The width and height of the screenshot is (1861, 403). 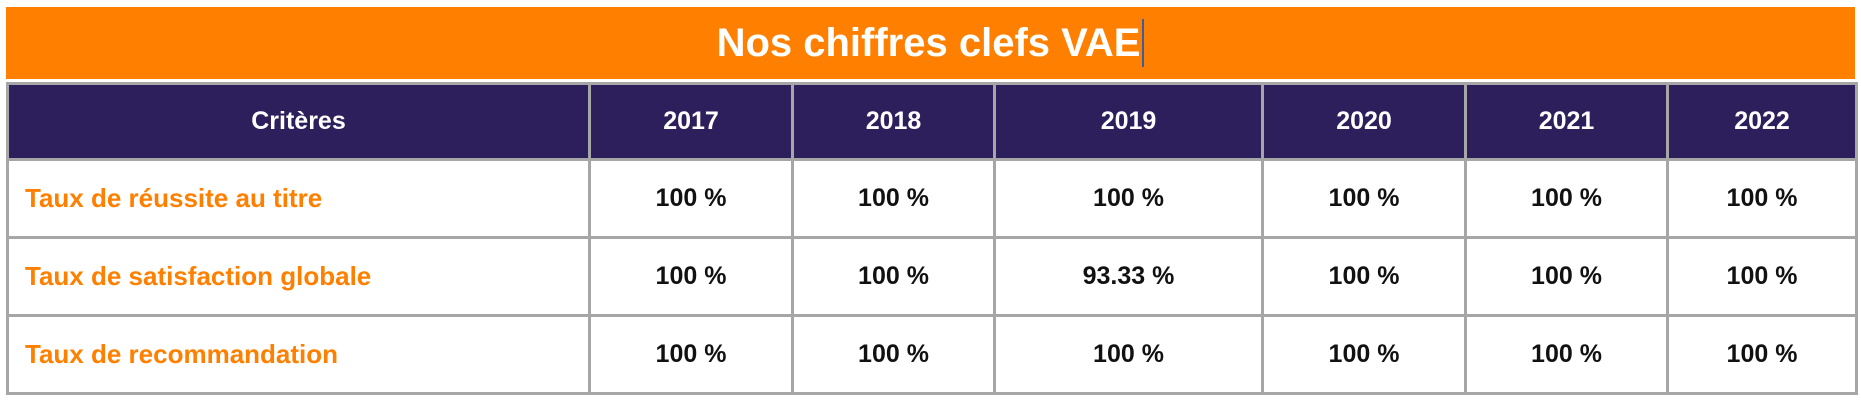 I want to click on table-cell: 93.33 %, so click(x=1128, y=276).